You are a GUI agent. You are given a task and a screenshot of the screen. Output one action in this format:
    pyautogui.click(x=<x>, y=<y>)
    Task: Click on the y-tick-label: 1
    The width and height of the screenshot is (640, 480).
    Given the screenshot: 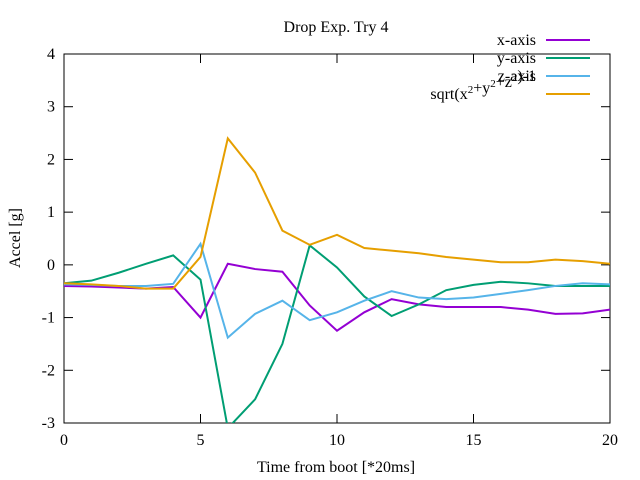 What is the action you would take?
    pyautogui.click(x=51, y=212)
    